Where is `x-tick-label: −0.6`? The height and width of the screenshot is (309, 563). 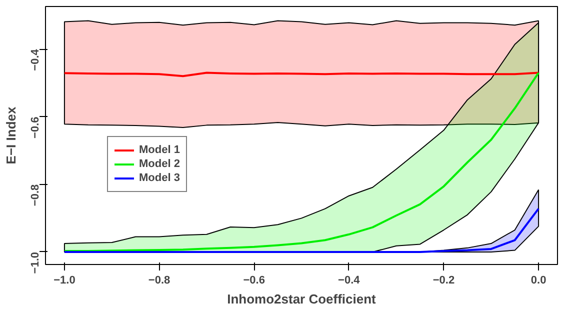 x-tick-label: −0.6 is located at coordinates (254, 280).